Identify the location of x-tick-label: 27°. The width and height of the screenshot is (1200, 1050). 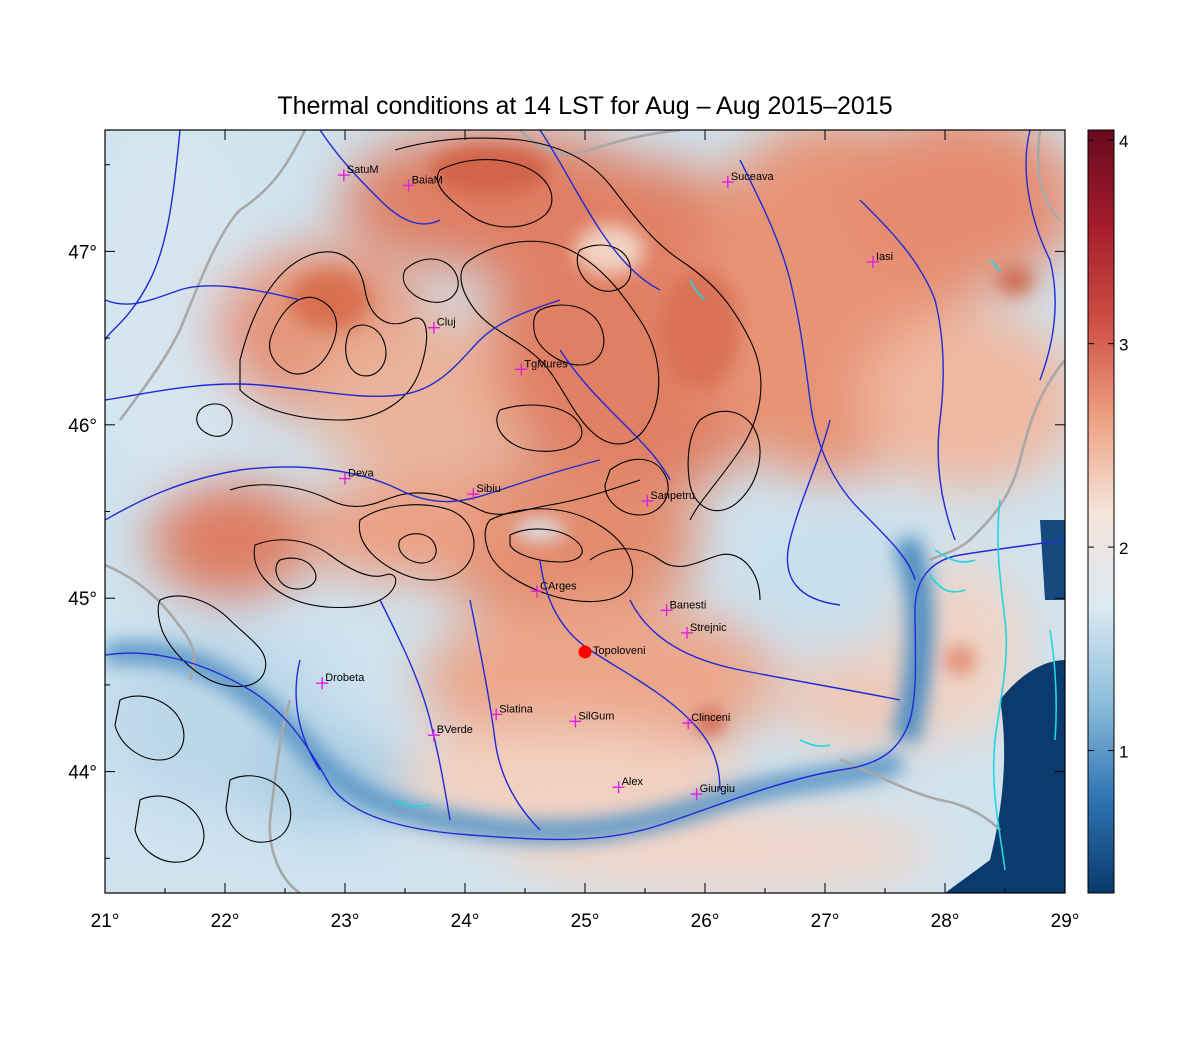
(825, 921).